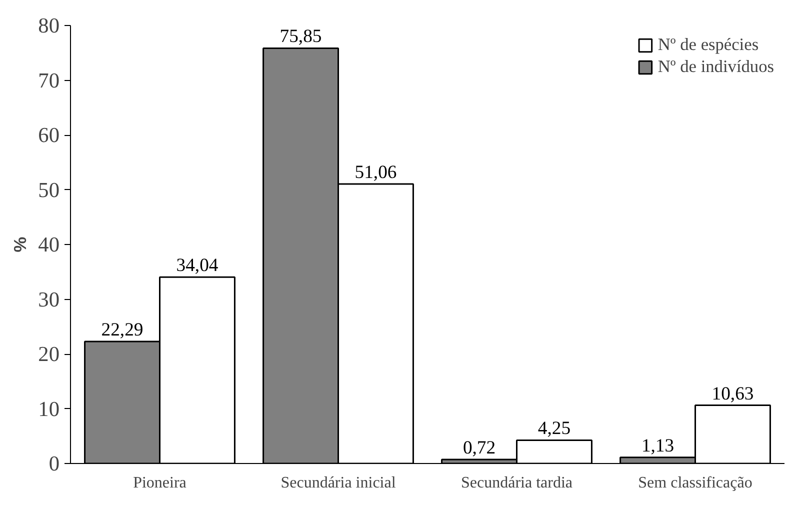 The image size is (804, 513). I want to click on legend-label: Nº de espécies, so click(708, 45).